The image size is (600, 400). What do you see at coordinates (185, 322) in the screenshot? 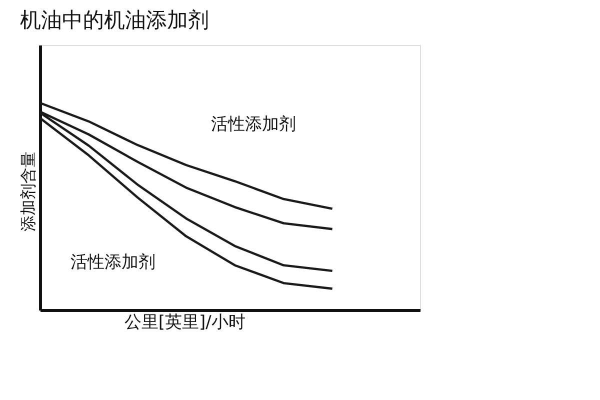
I see `x-axis-title: 公里[英里]/小时` at bounding box center [185, 322].